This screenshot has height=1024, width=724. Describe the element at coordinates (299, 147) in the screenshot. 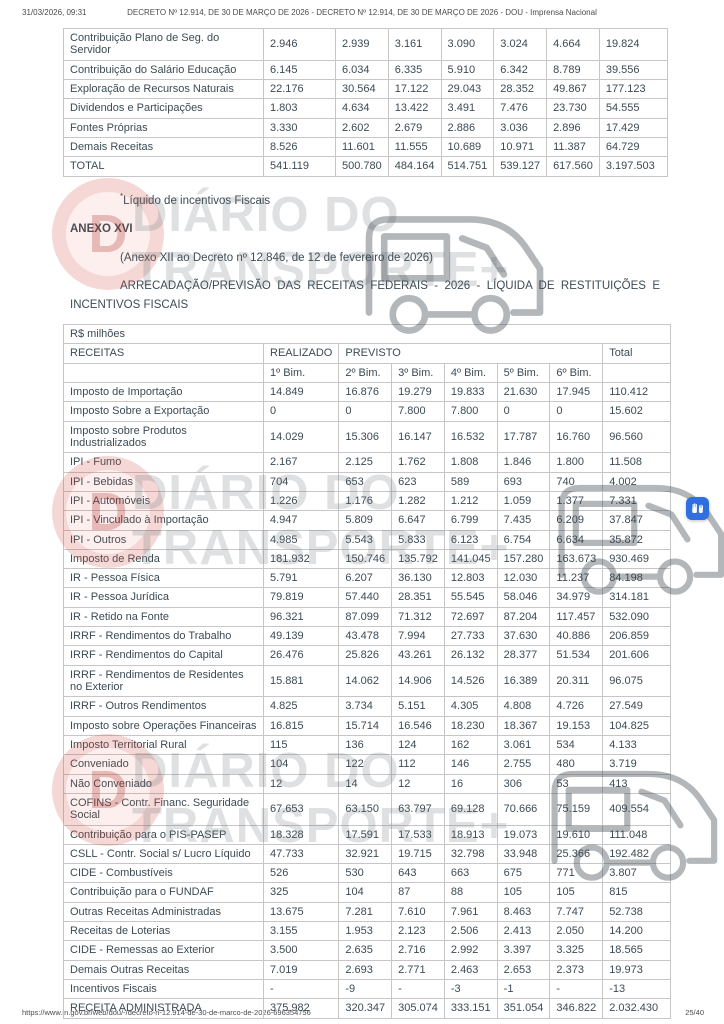

I see `value-cell: 8.526` at that location.